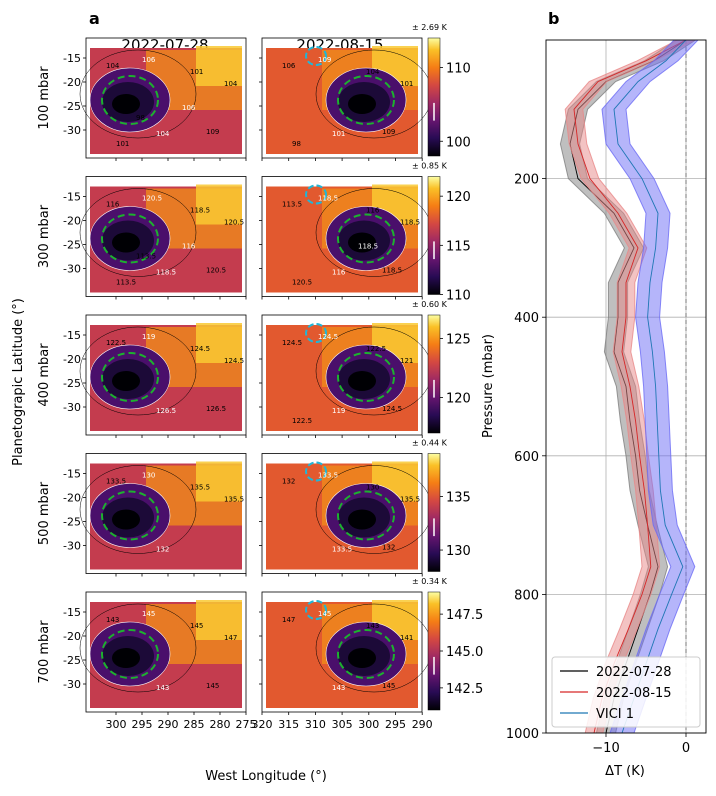 This screenshot has width=716, height=796. What do you see at coordinates (296, 144) in the screenshot?
I see `contour-label: 98` at bounding box center [296, 144].